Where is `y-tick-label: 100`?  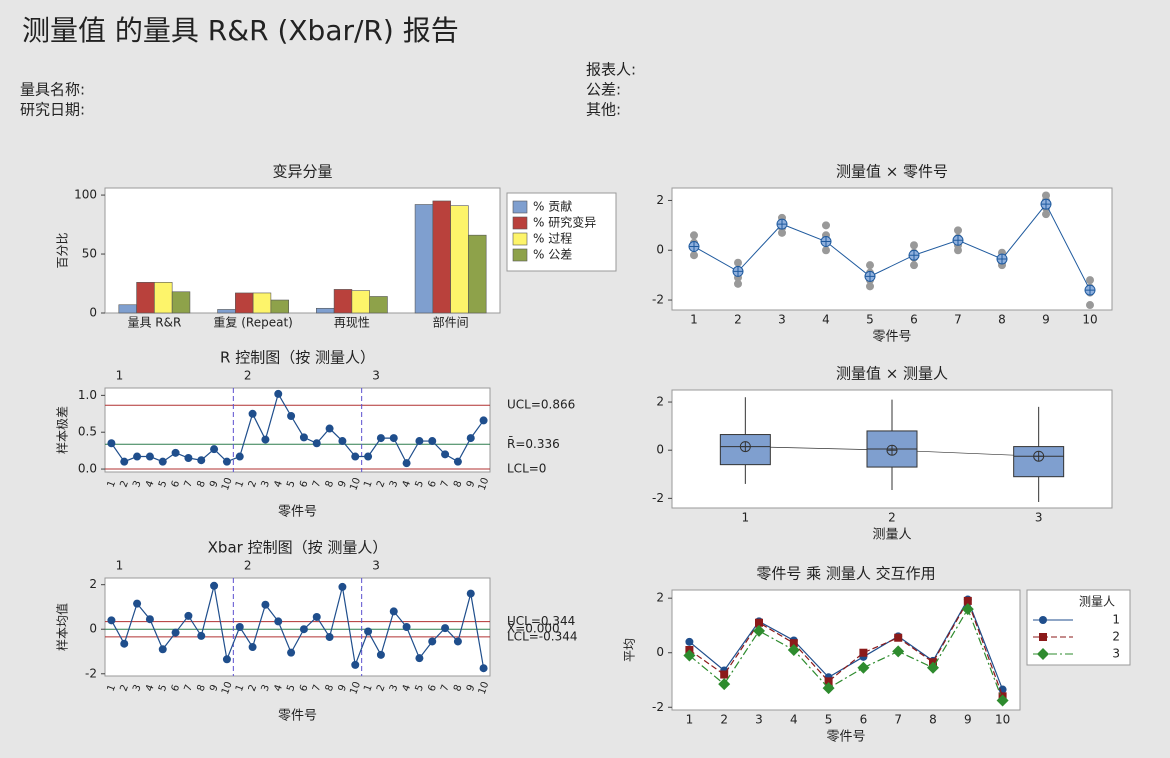
y-tick-label: 100 is located at coordinates (85, 195).